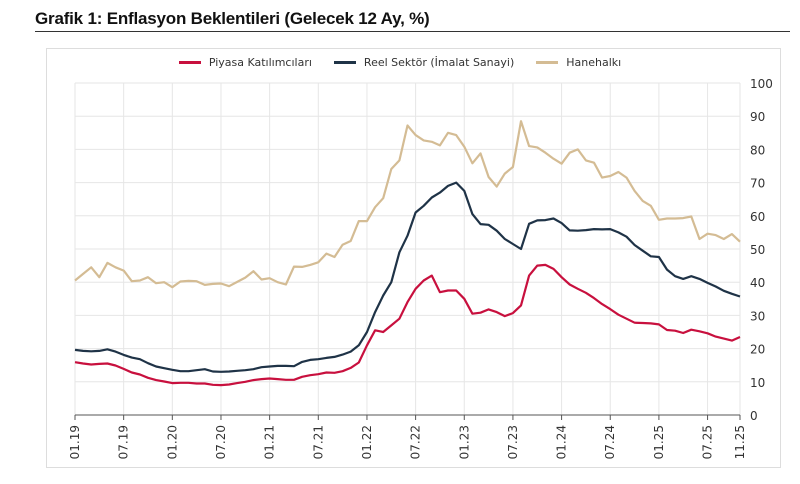  Describe the element at coordinates (757, 383) in the screenshot. I see `y-tick-label: 10` at that location.